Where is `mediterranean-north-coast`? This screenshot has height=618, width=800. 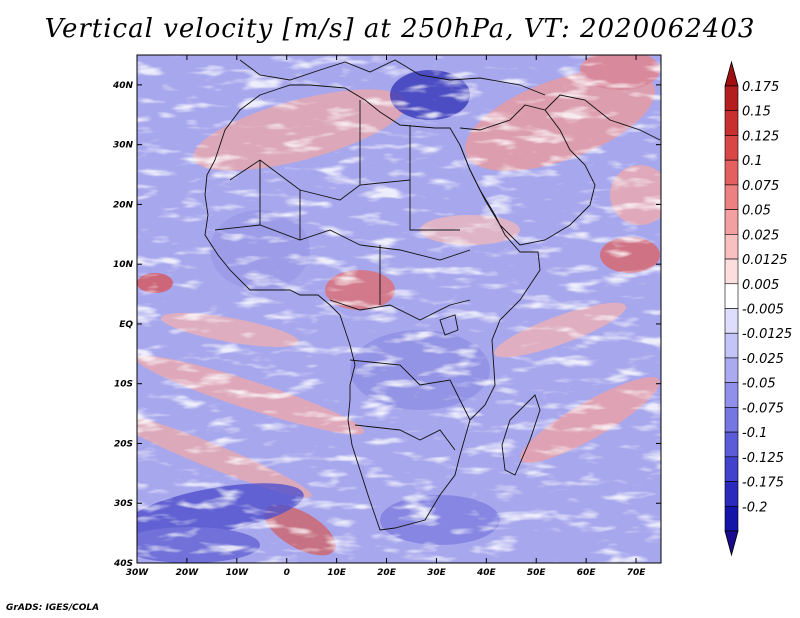
mediterranean-north-coast is located at coordinates (392, 77).